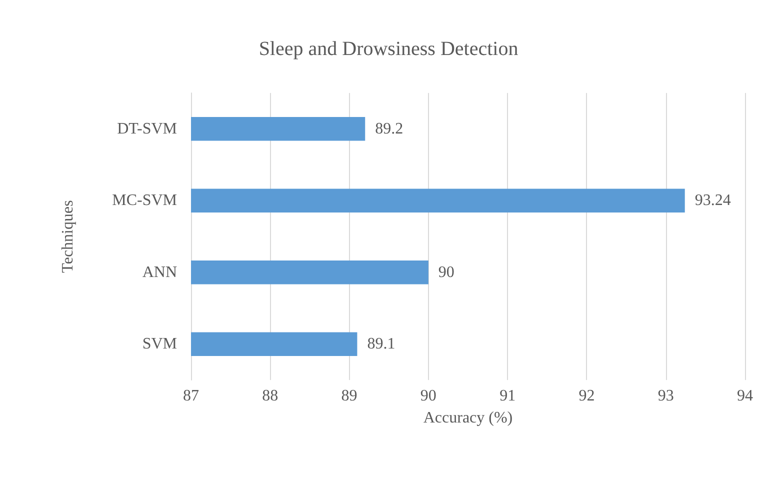 This screenshot has height=480, width=777. I want to click on data-label: 89.1, so click(381, 344).